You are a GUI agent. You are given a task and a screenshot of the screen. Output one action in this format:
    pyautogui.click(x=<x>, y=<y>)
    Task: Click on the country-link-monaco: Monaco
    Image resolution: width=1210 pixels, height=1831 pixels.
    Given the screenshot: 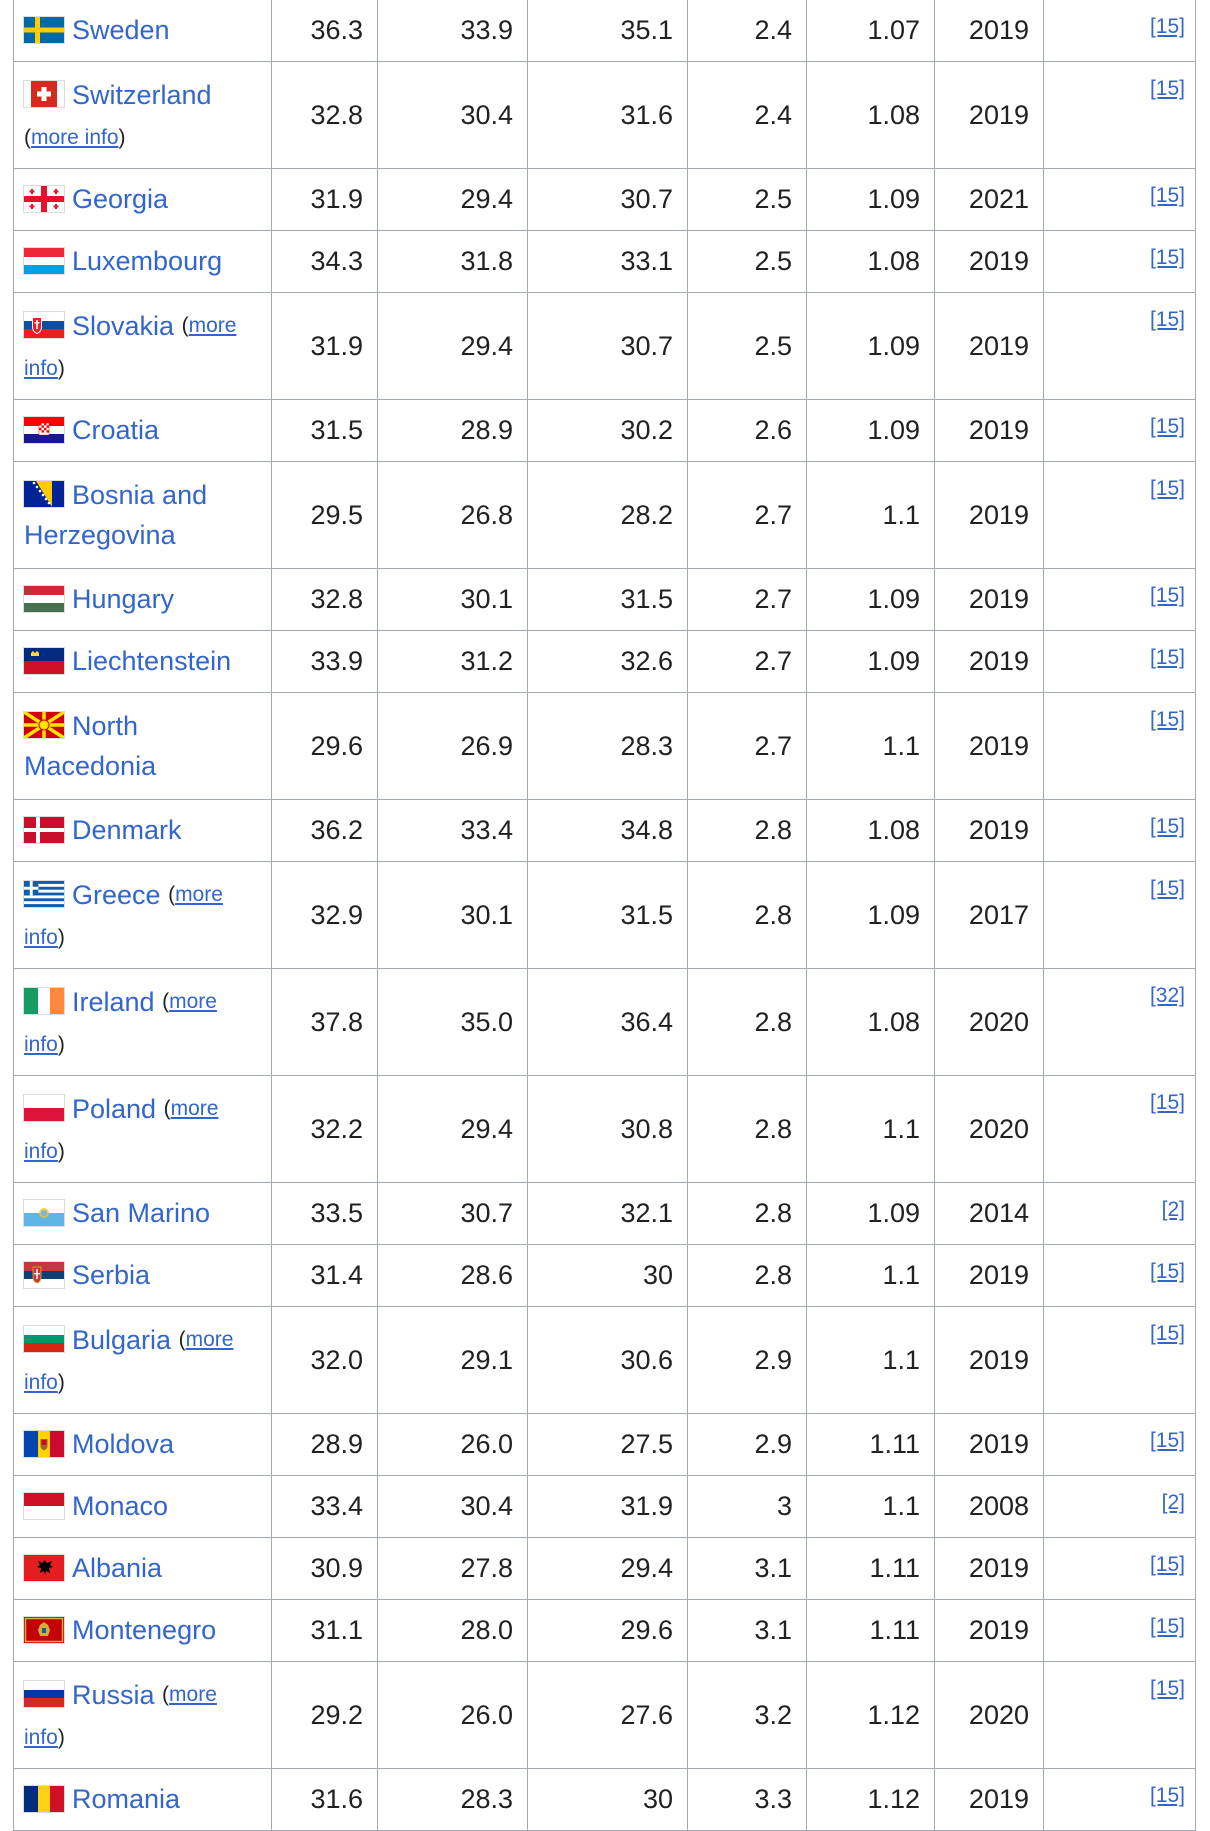 What is the action you would take?
    pyautogui.click(x=120, y=1506)
    